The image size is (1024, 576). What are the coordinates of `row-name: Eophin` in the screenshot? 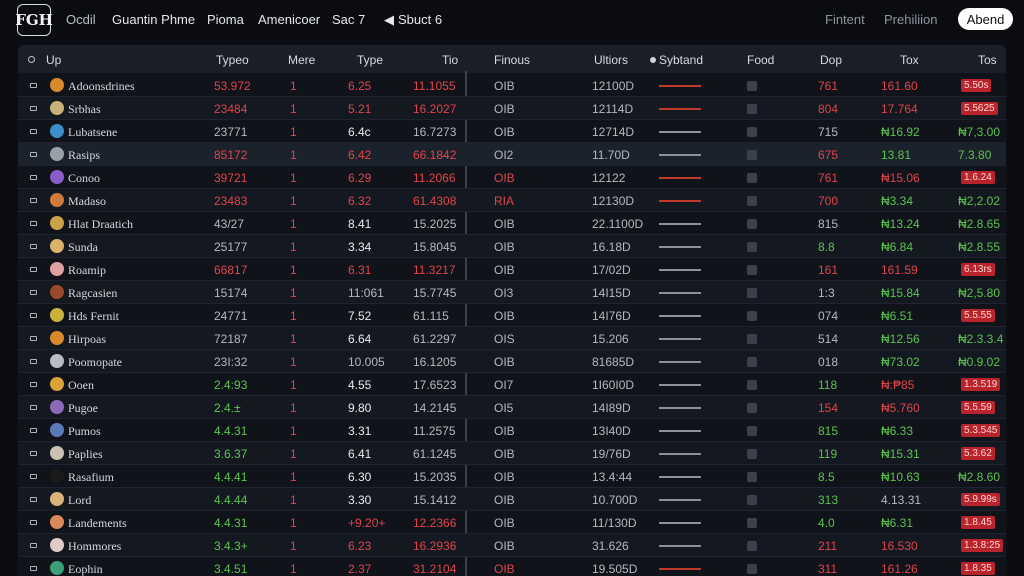 It's located at (85, 569).